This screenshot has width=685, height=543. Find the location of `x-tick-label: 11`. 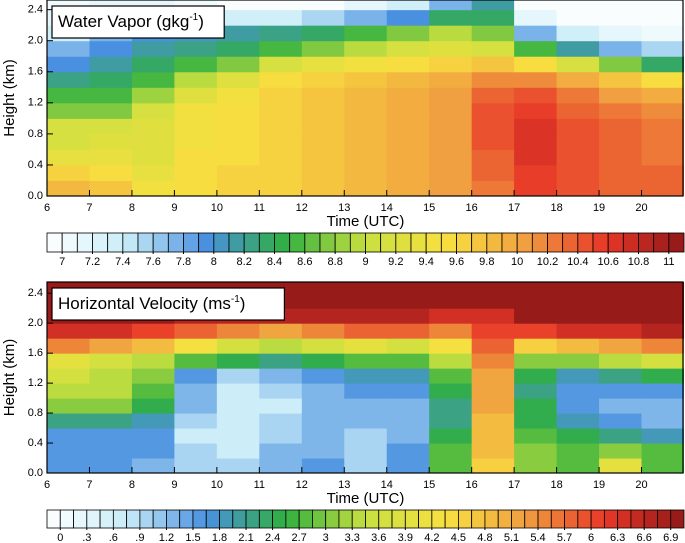

x-tick-label: 11 is located at coordinates (259, 485).